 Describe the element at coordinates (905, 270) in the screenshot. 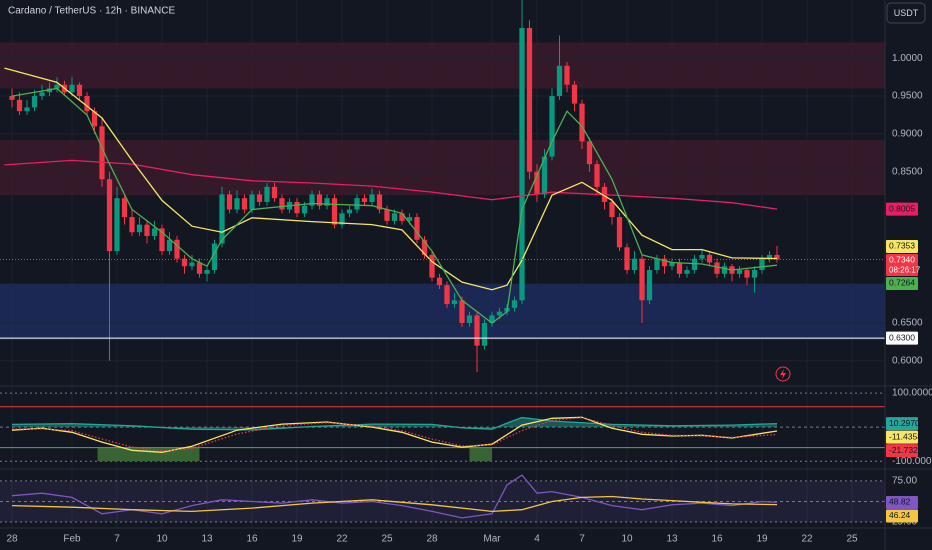

I see `price-label-countdown: 08:26:17` at that location.